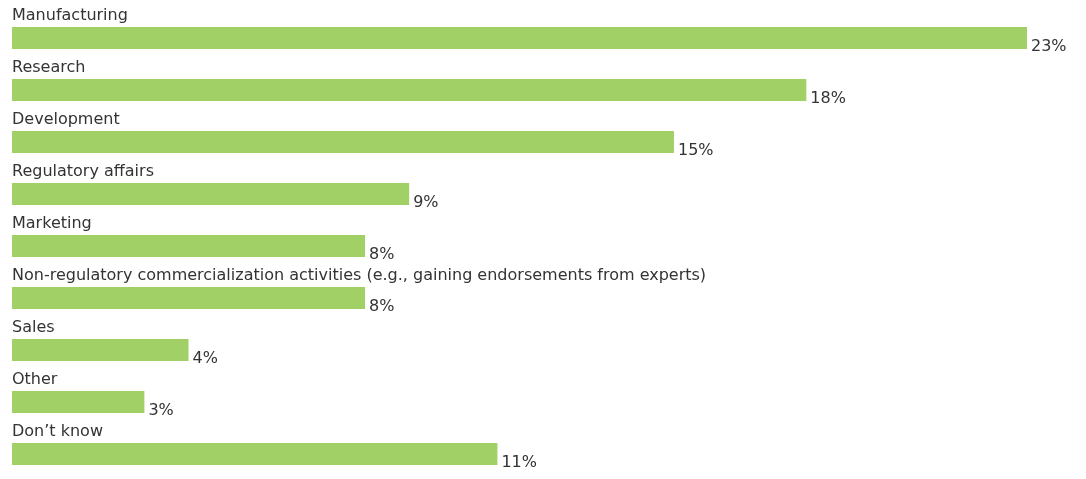 The width and height of the screenshot is (1086, 479). Describe the element at coordinates (52, 222) in the screenshot. I see `y-tick-label: Marketing` at that location.